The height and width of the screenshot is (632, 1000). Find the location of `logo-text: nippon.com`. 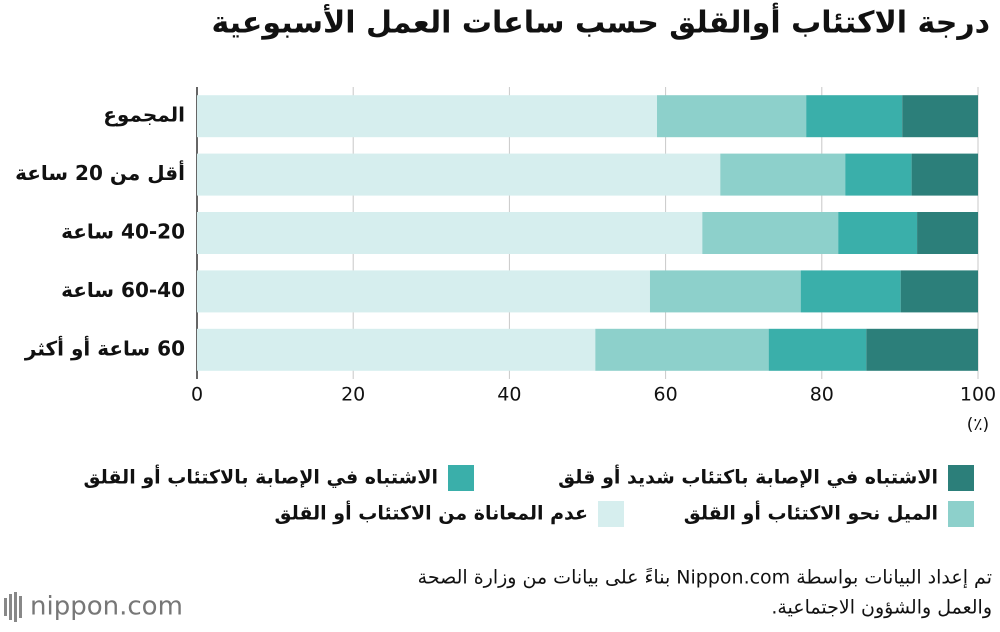

logo-text: nippon.com is located at coordinates (106, 607).